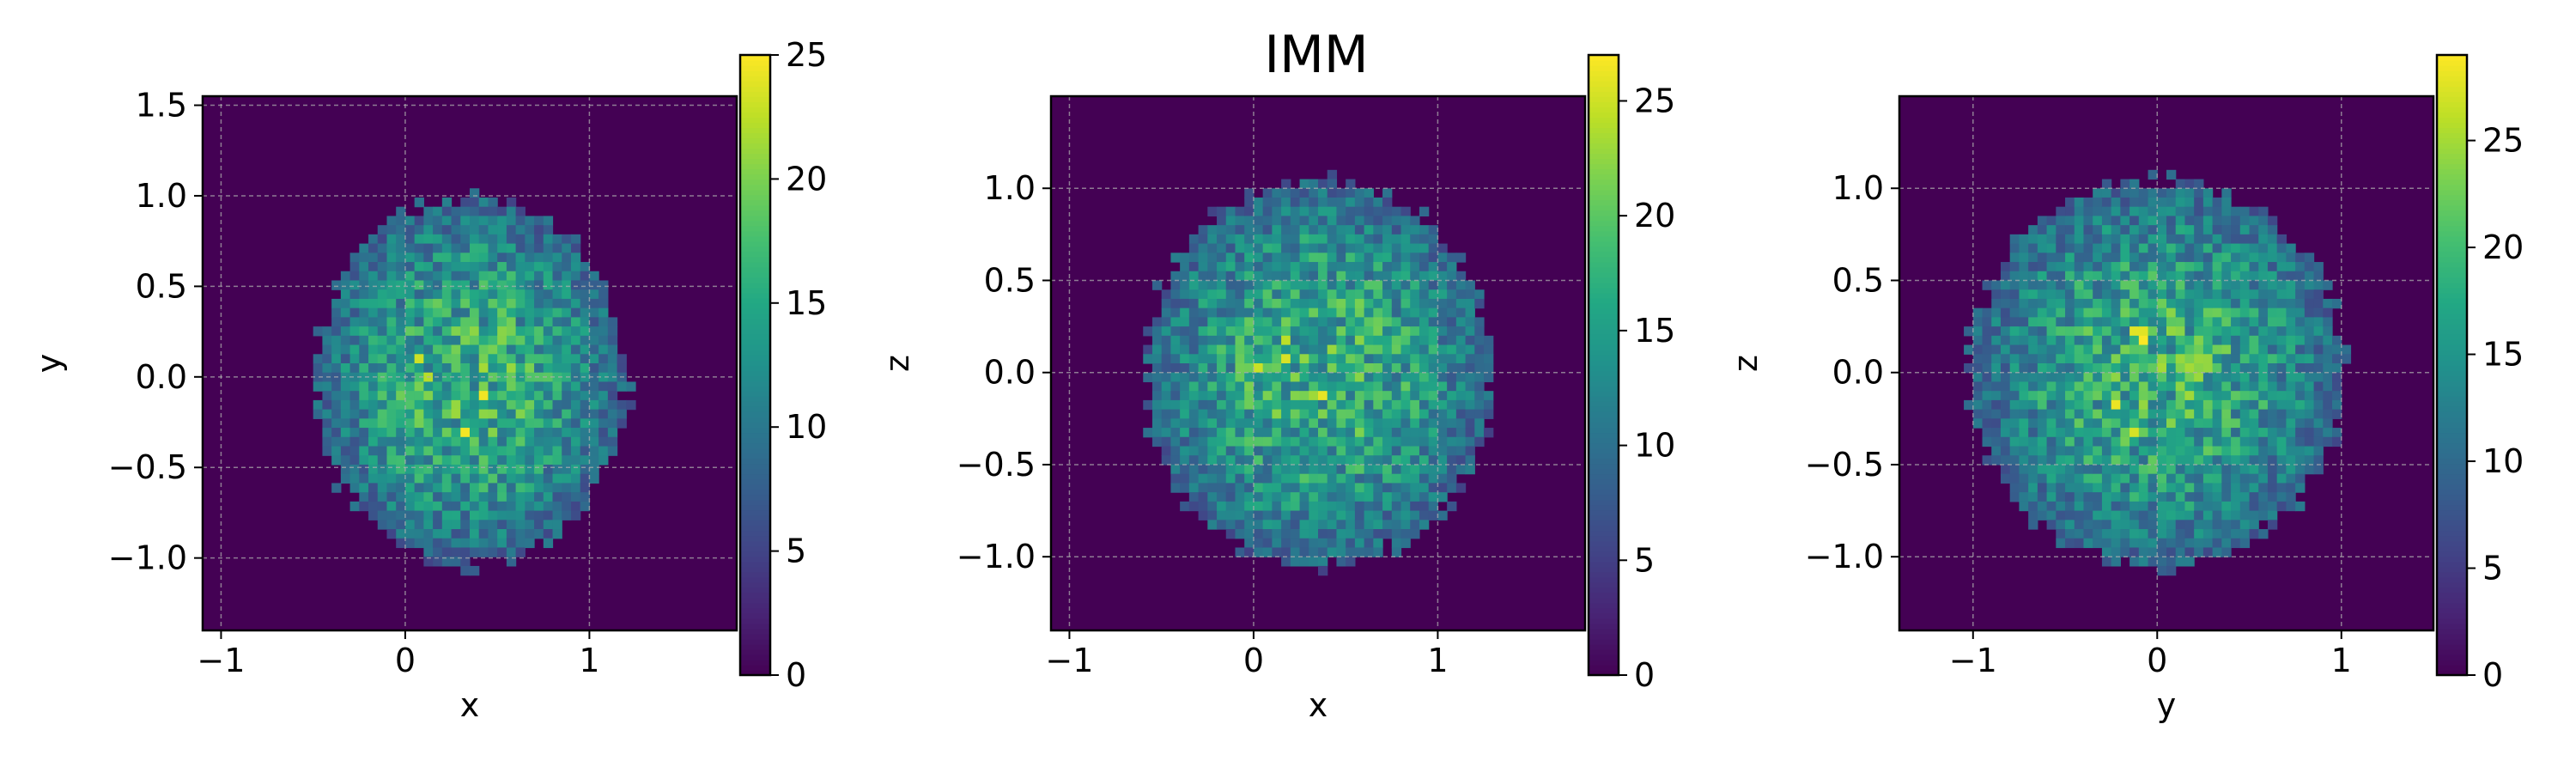 The image size is (2576, 773). Describe the element at coordinates (2167, 705) in the screenshot. I see `x-axis-label: y` at that location.